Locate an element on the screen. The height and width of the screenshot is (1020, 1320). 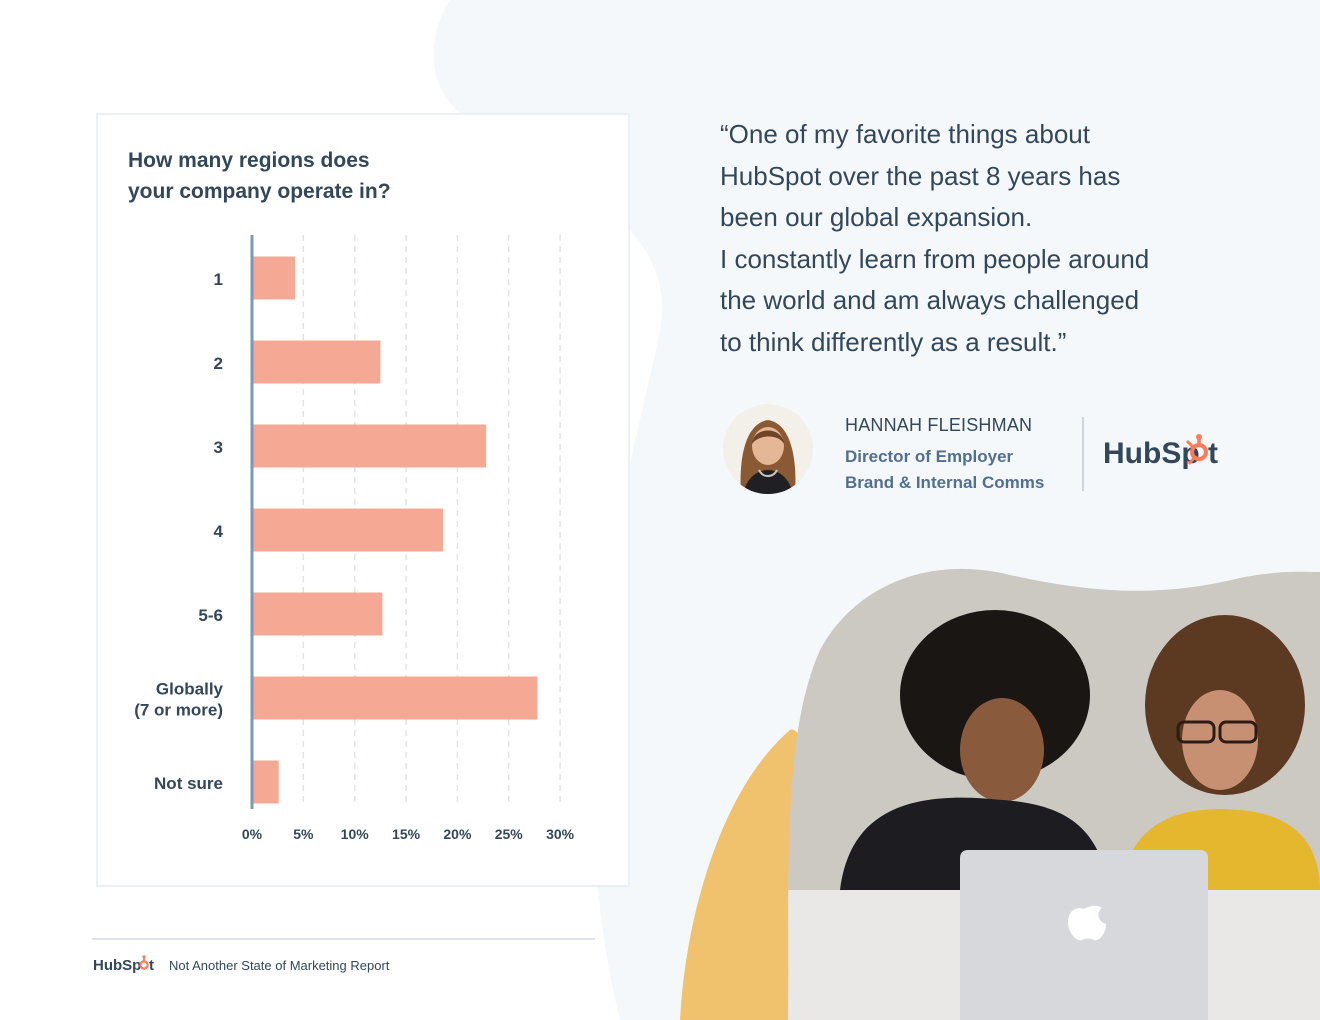
category-label: Not sure is located at coordinates (188, 783).